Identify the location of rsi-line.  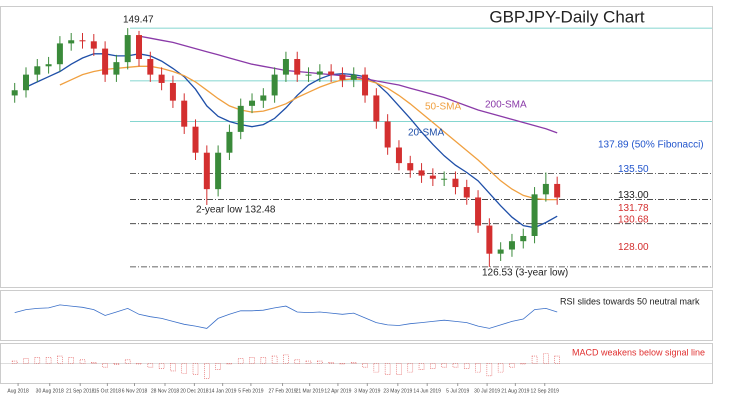
(286, 316).